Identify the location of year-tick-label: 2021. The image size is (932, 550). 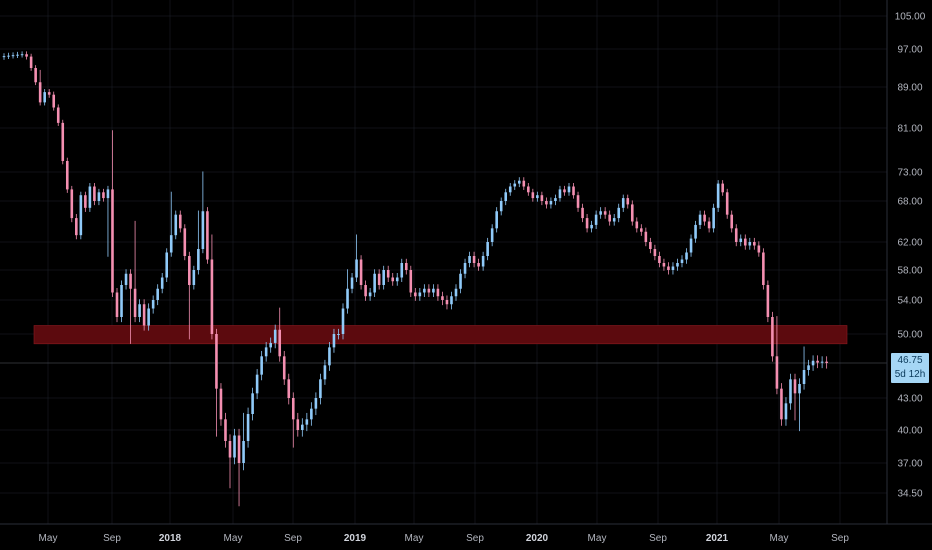
(717, 538).